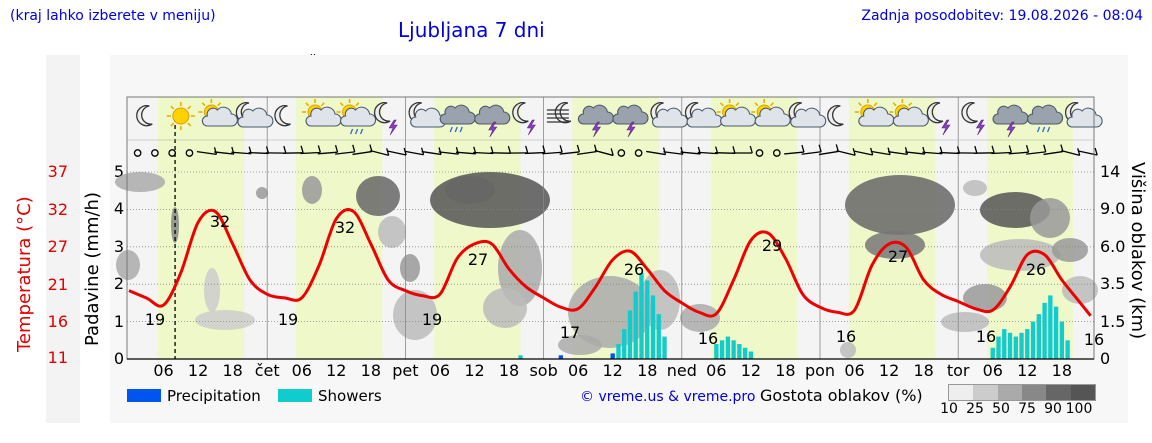 The image size is (1152, 443). I want to click on temperature-tick: 11, so click(57, 357).